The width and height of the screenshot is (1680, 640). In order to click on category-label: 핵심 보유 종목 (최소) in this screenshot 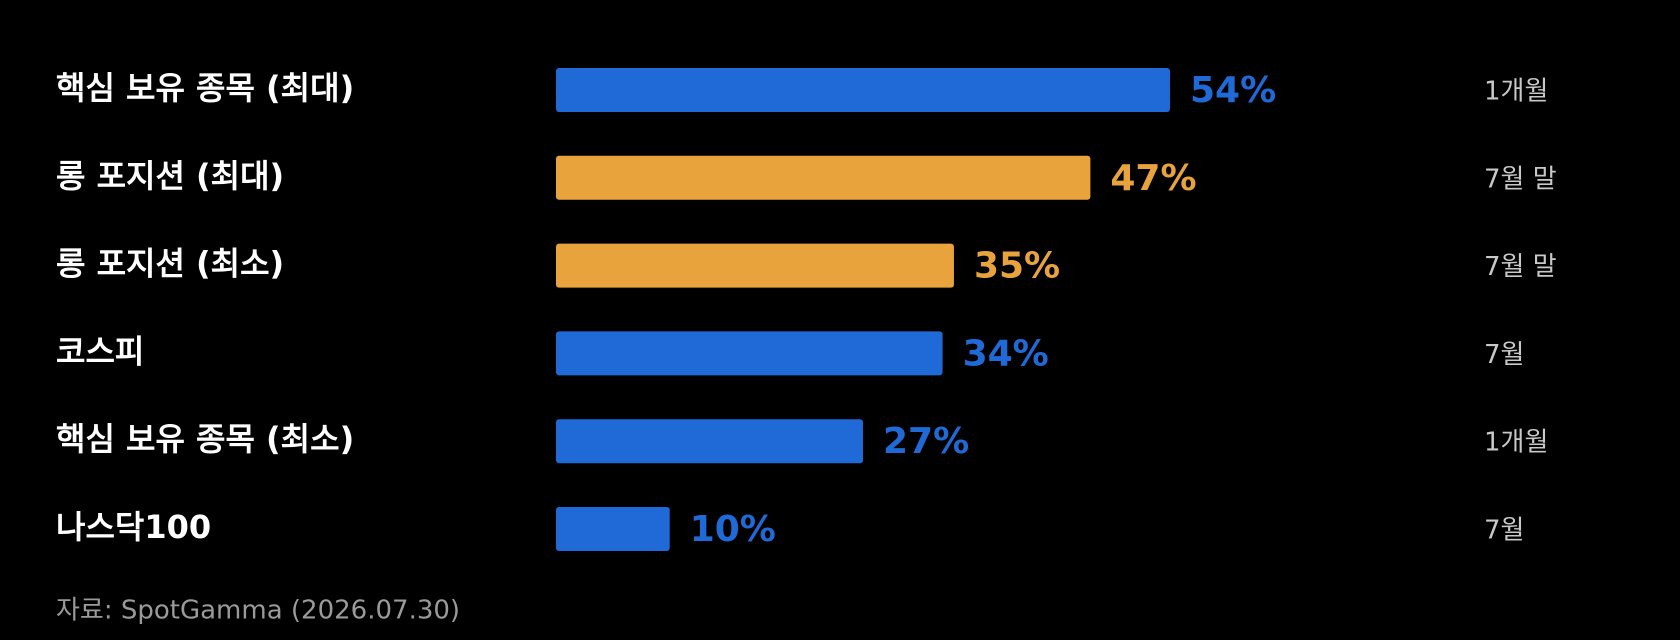, I will do `click(205, 439)`.